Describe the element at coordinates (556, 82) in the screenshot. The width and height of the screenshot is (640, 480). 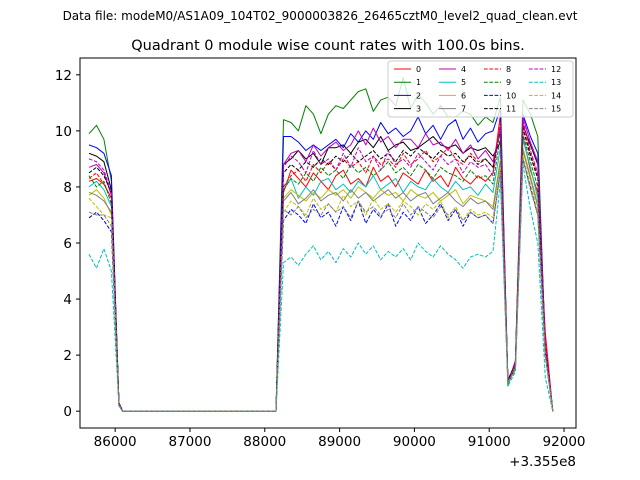
I see `legend-label-13: 13` at that location.